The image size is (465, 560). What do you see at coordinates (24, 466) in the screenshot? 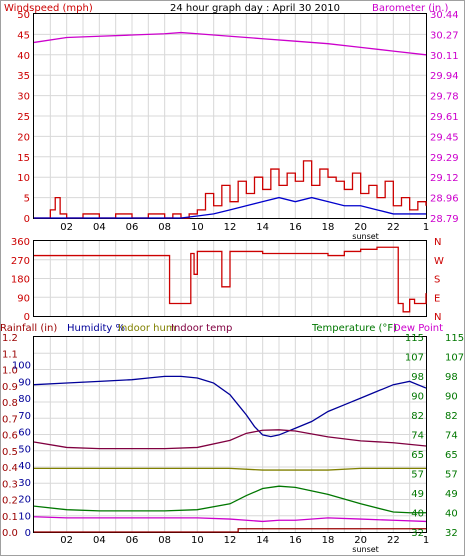
I see `humidity-y-tick-label: 40` at bounding box center [24, 466].